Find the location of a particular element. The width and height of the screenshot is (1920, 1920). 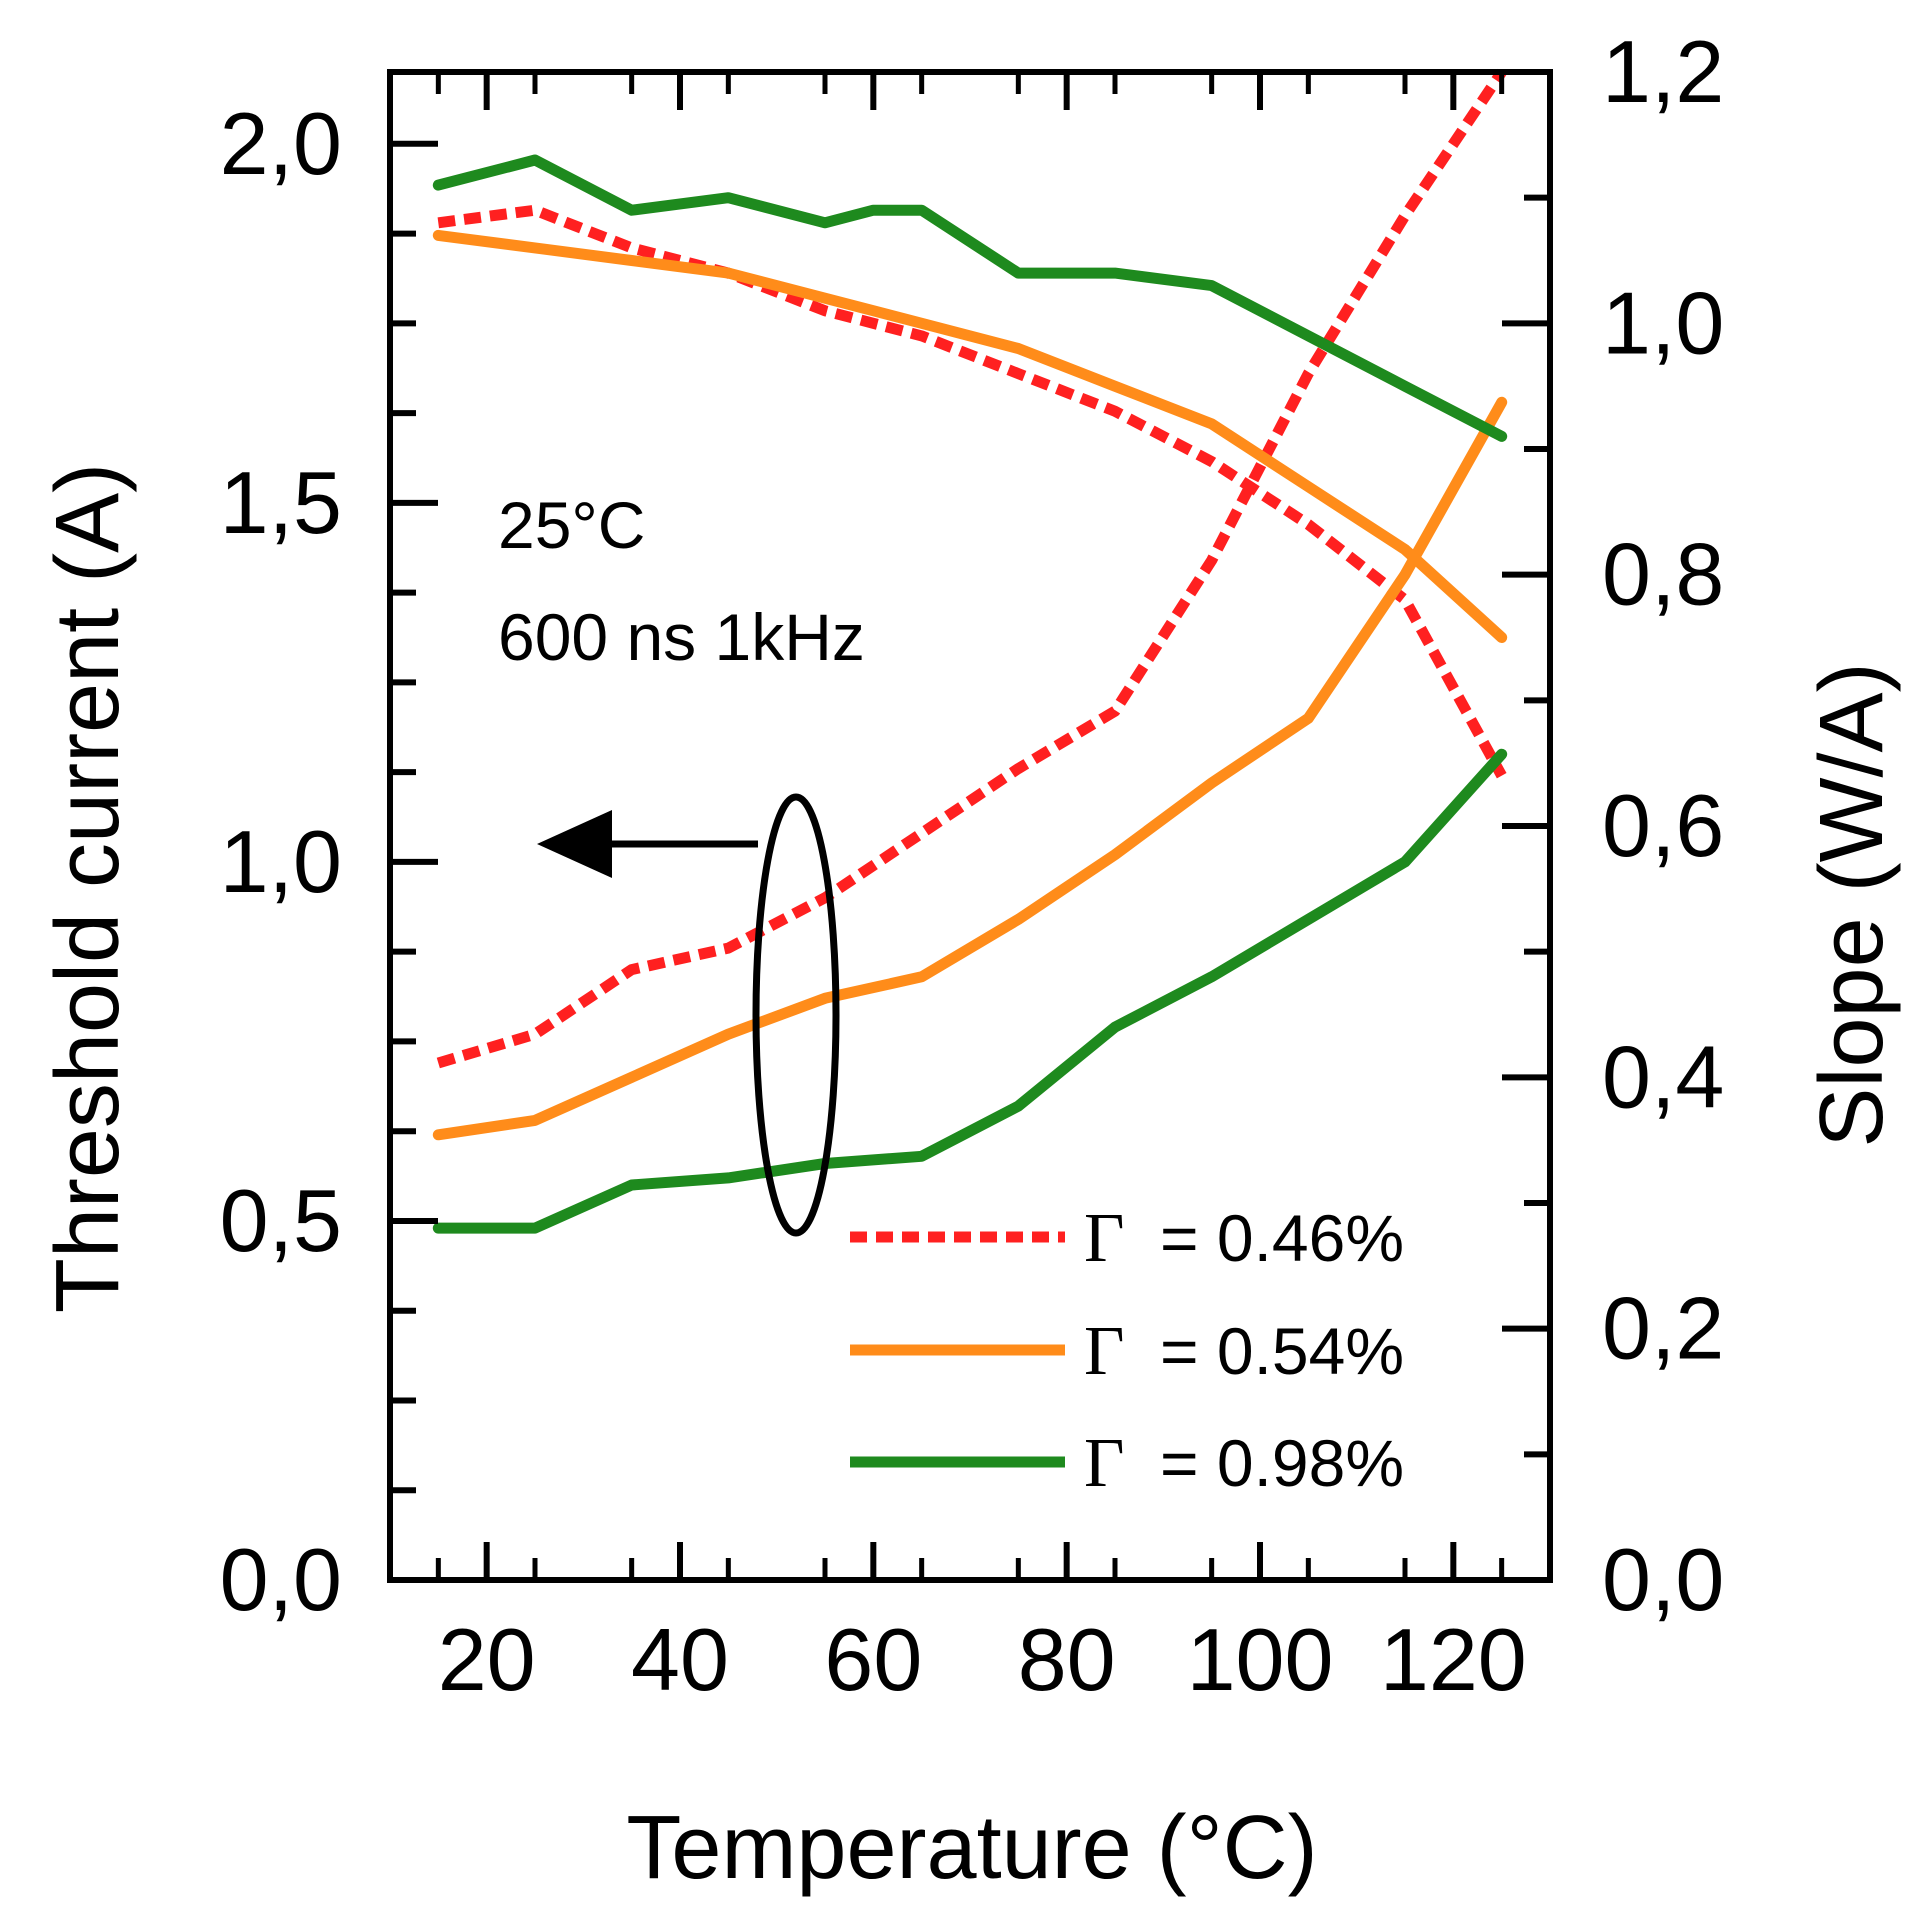

legend-gamma-g046: Γ is located at coordinates (1104, 1238).